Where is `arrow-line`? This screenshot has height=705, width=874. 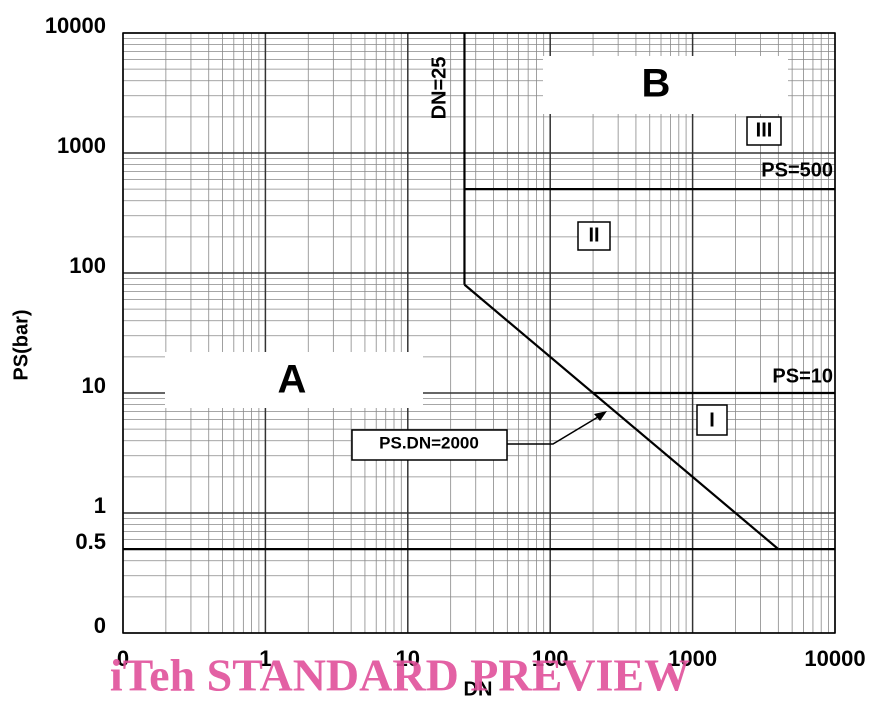
arrow-line is located at coordinates (555, 429).